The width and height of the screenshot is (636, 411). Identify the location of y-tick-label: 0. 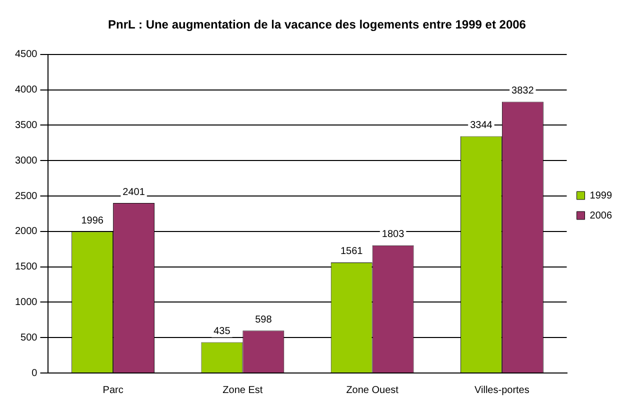
(35, 373).